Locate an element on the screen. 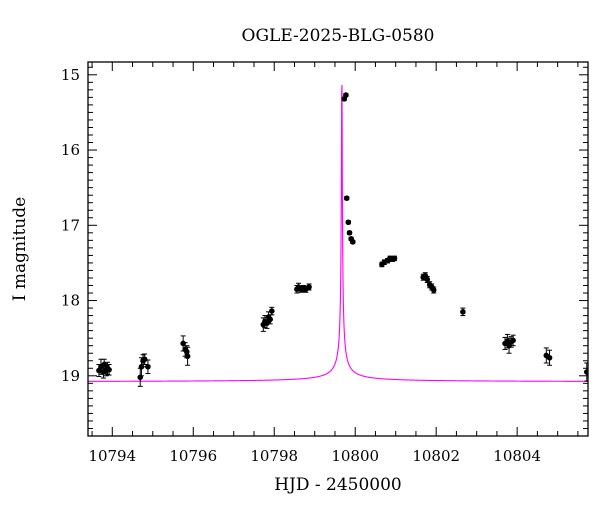 The image size is (600, 512). x-tick-label: 10794 is located at coordinates (112, 456).